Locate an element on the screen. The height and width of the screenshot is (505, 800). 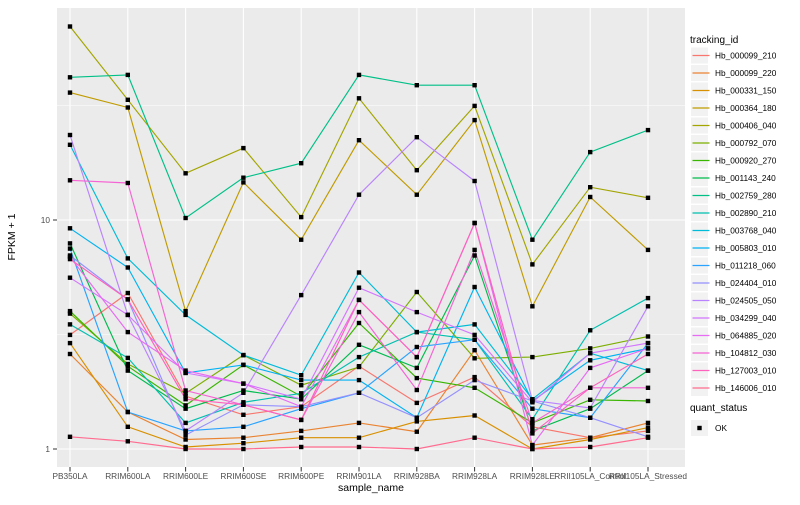
legend-item: Hb_146006_010 is located at coordinates (734, 388).